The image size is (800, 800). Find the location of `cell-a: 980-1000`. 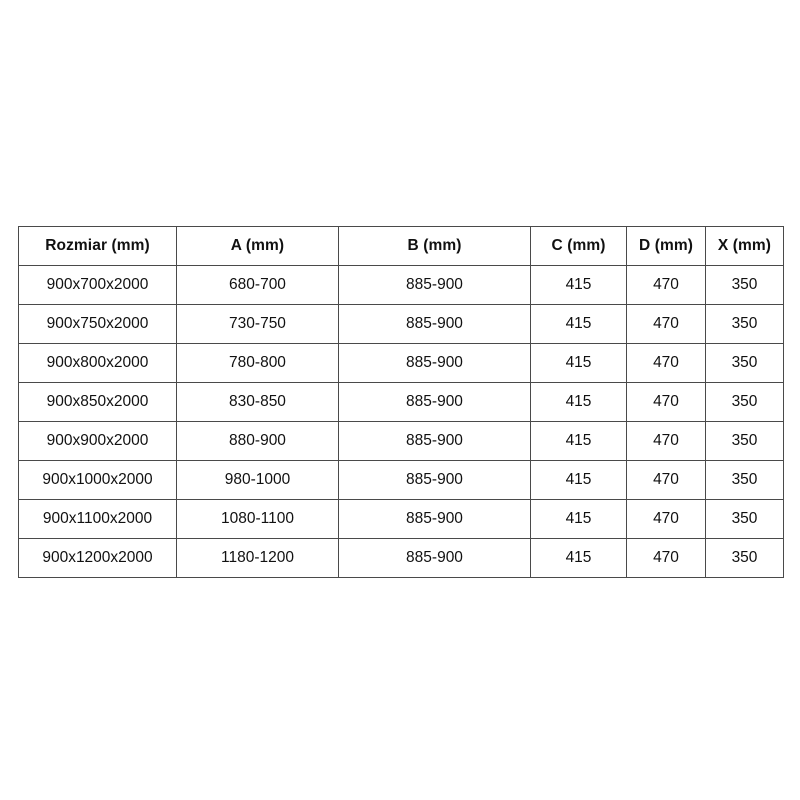

cell-a: 980-1000 is located at coordinates (257, 480).